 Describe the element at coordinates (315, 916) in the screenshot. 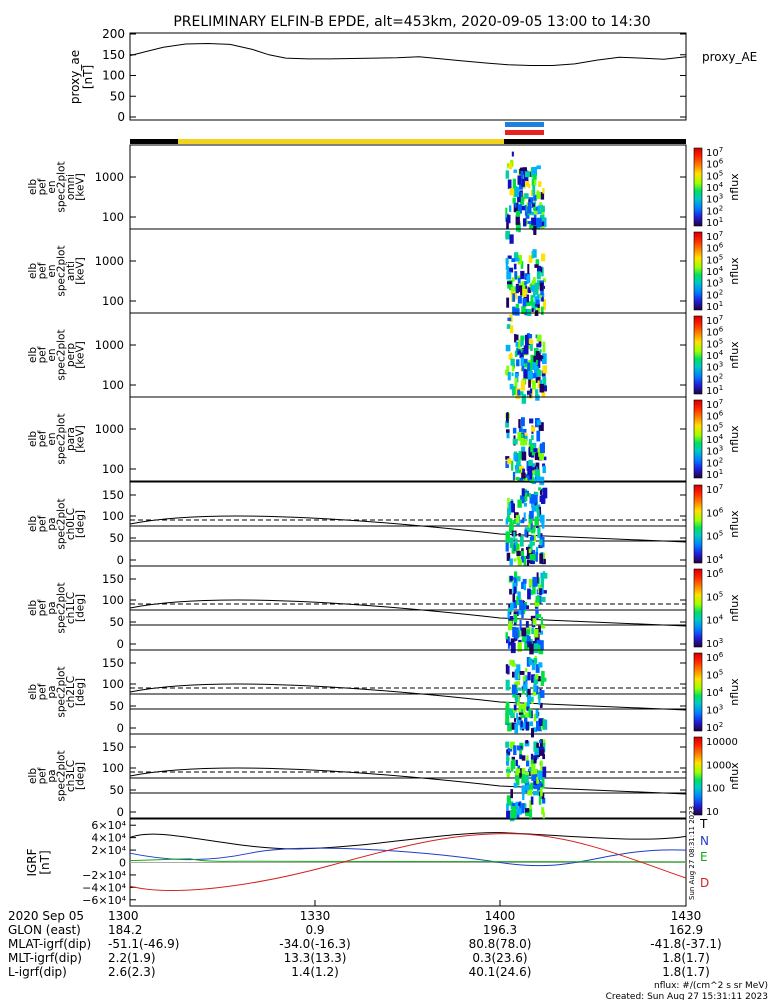

I see `x-row-value: 1330` at that location.